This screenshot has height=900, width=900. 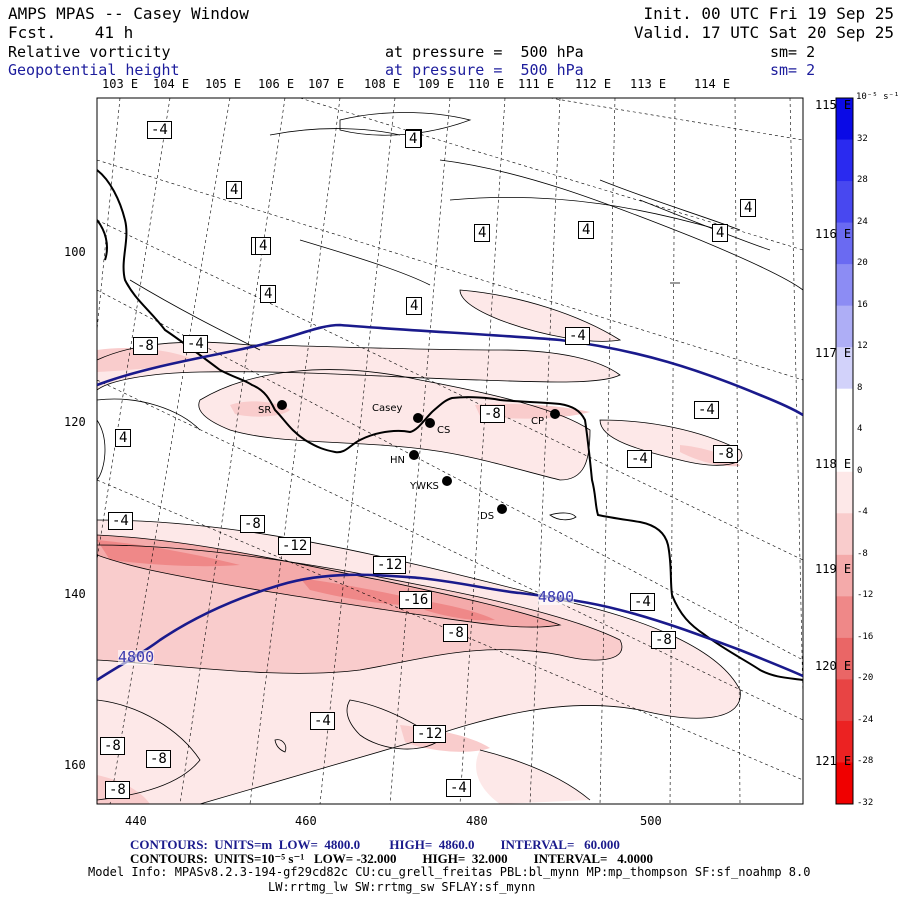 What do you see at coordinates (865, 595) in the screenshot?
I see `colorbar-label: -12` at bounding box center [865, 595].